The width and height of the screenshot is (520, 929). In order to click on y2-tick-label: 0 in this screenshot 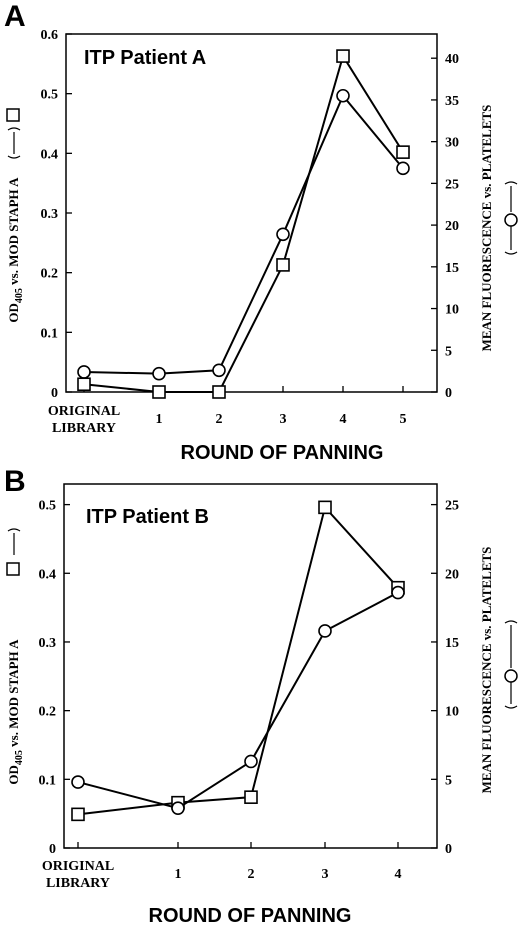, I will do `click(448, 849)`.